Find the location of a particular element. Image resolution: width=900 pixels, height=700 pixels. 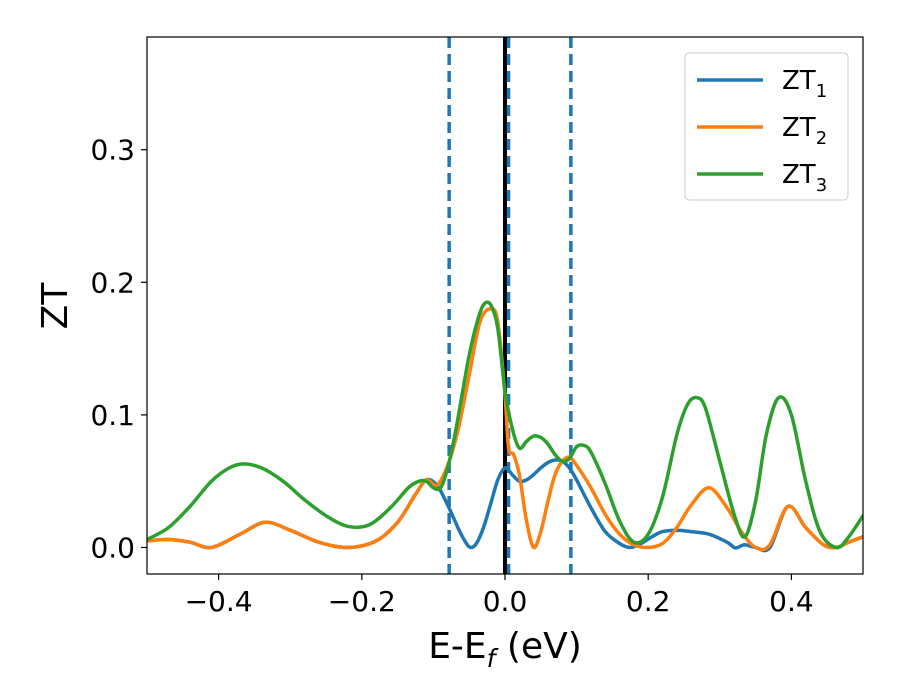

x-tick-label: 0.2 is located at coordinates (648, 601).